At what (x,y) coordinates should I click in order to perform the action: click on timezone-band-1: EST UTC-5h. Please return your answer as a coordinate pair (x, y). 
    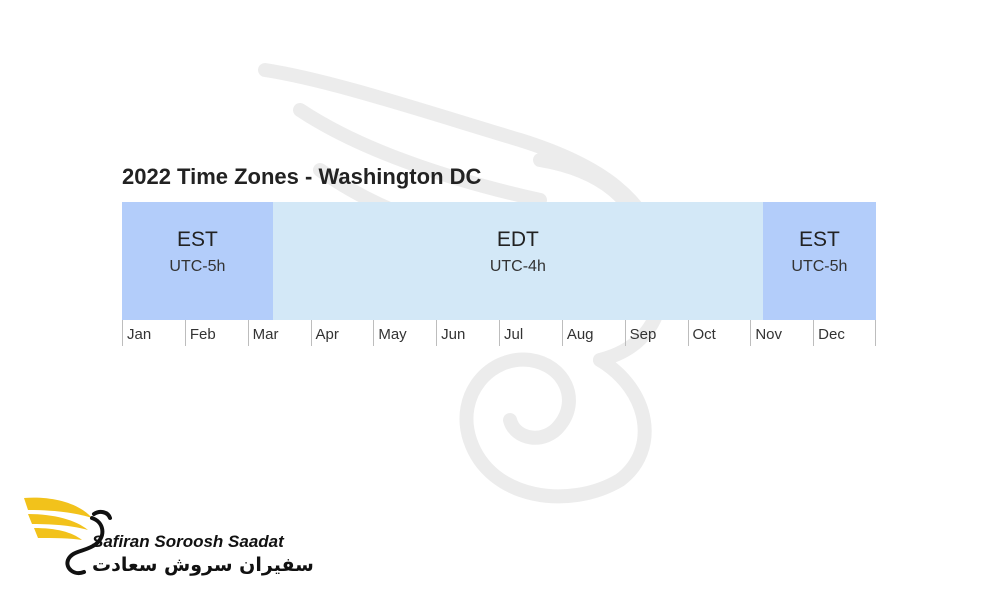
    Looking at the image, I should click on (197, 261).